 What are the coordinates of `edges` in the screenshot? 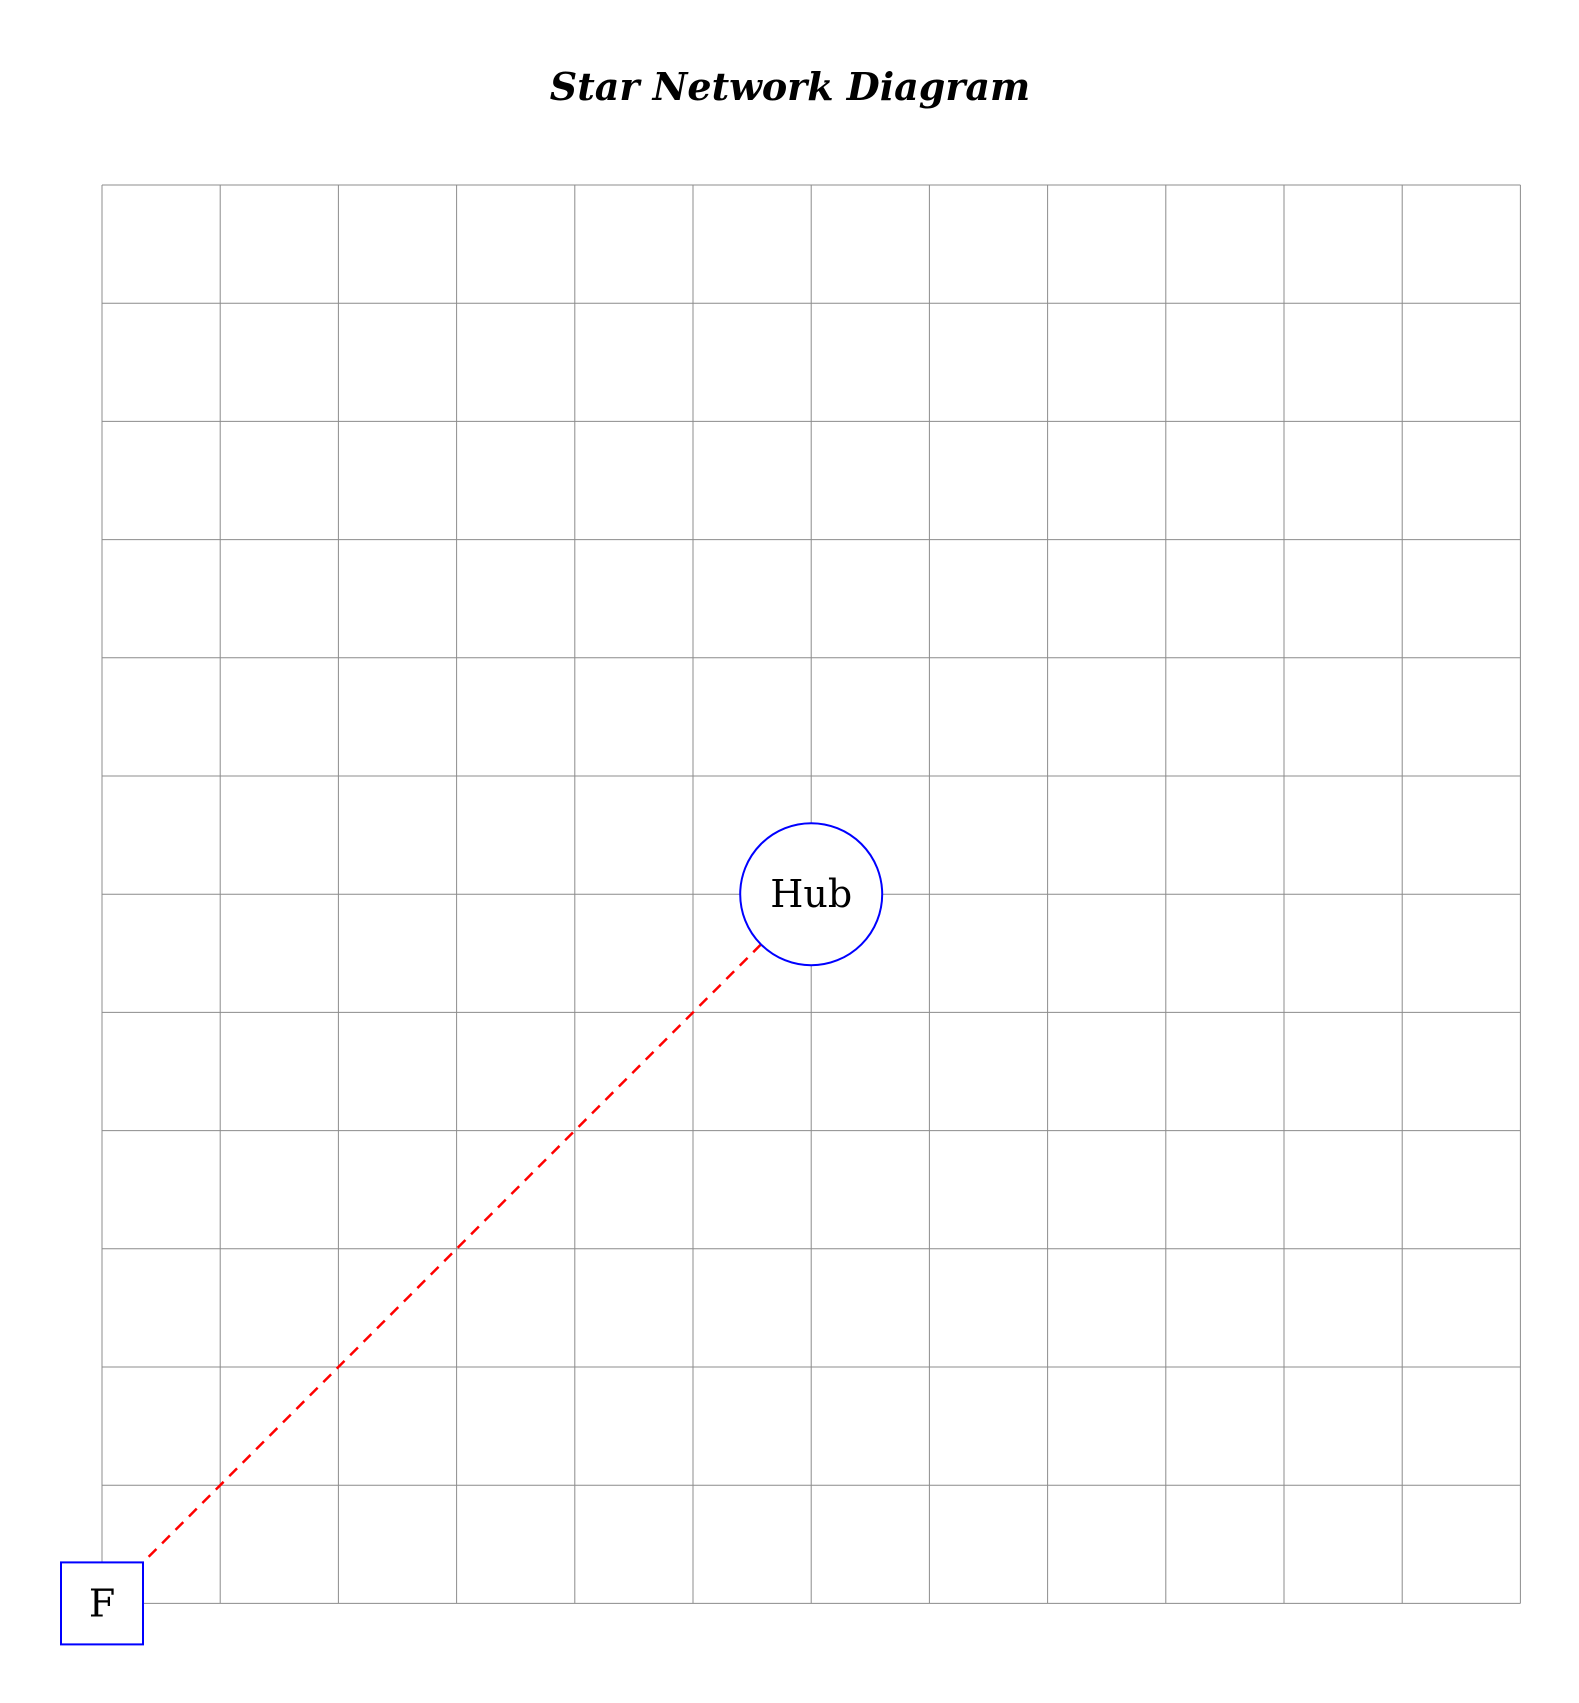 It's located at (452, 1253).